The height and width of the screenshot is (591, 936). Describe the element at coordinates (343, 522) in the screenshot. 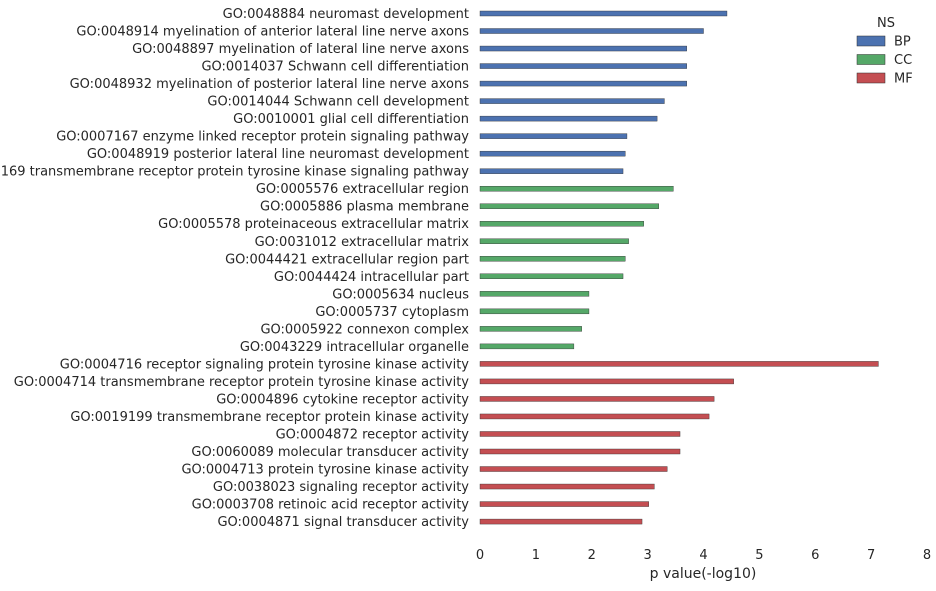

I see `y-tick-label: GO:0004871 signal transducer activity` at that location.